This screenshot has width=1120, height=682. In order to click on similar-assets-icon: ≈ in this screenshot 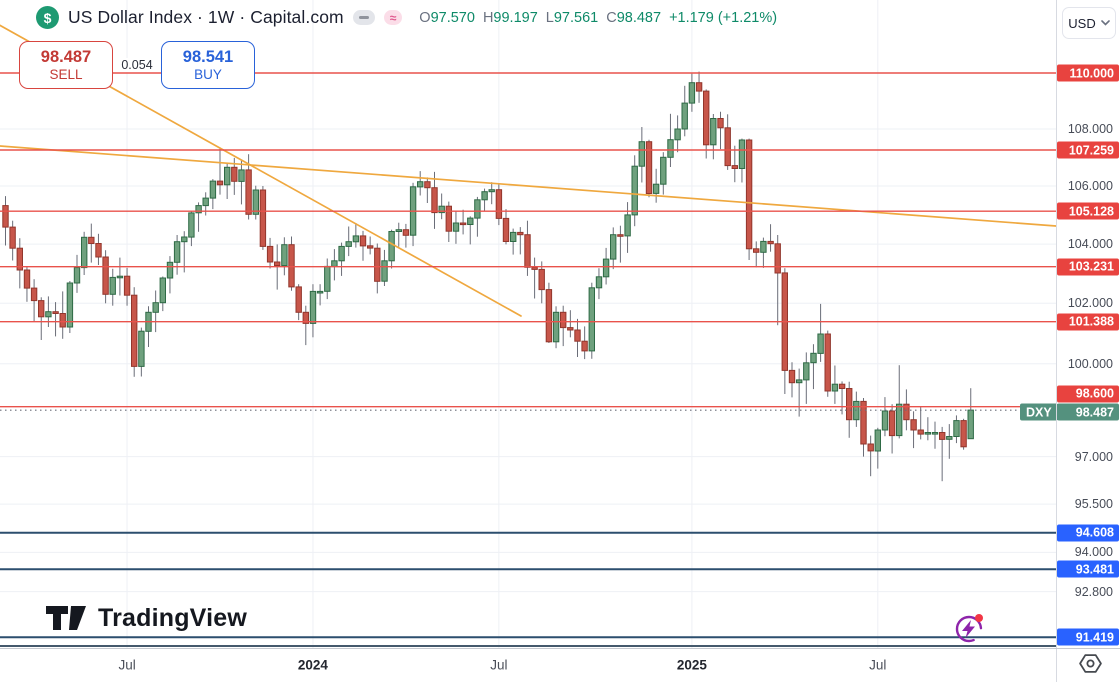, I will do `click(393, 17)`.